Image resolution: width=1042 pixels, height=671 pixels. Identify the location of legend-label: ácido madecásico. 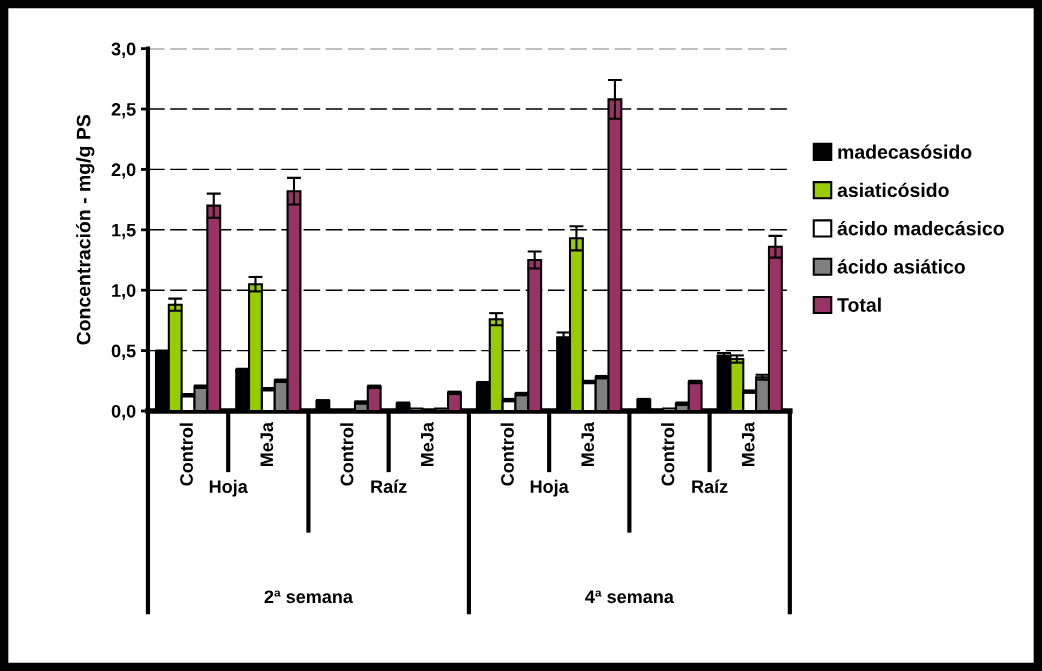
(920, 228).